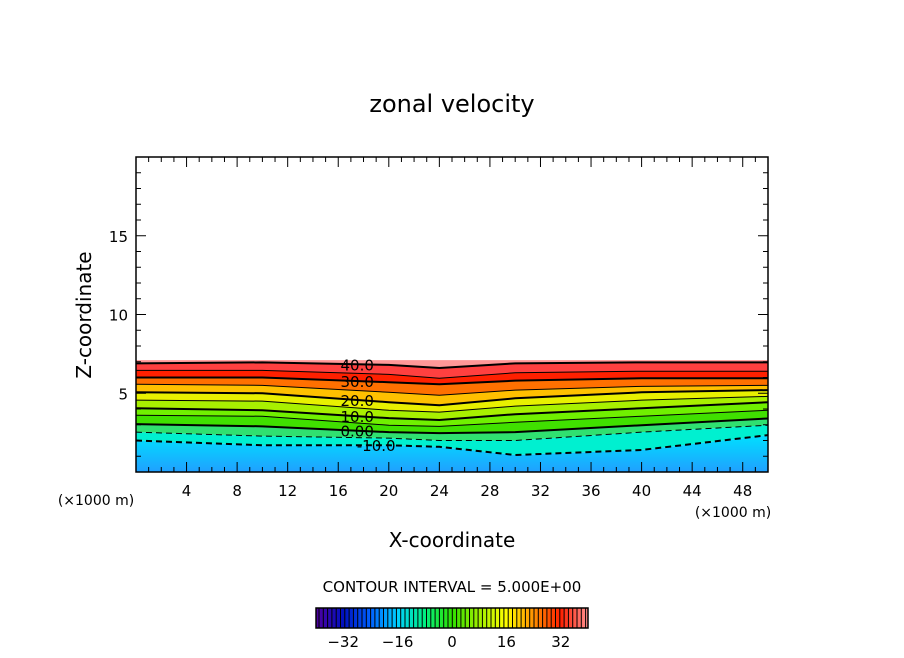 Image resolution: width=904 pixels, height=658 pixels. I want to click on x-tick-label: 4, so click(187, 491).